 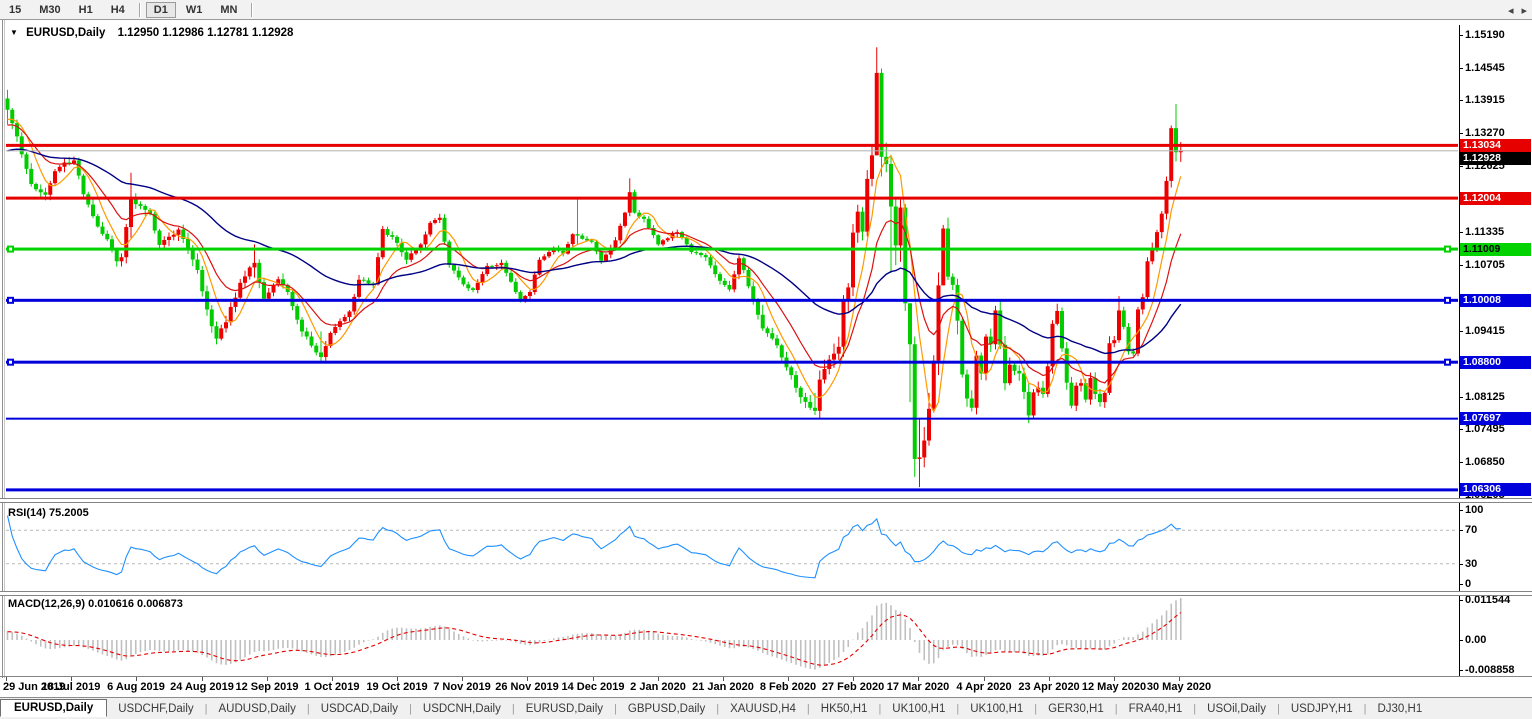 I want to click on current-price-label: 1.12928, so click(x=1495, y=158).